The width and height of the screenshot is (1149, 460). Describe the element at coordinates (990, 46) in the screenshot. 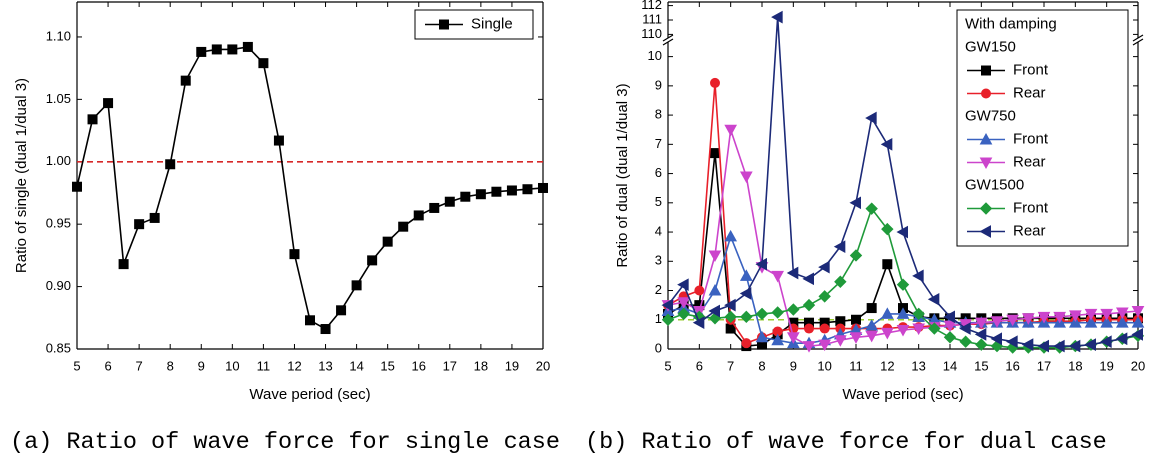

I see `legend-heading: GW150` at that location.